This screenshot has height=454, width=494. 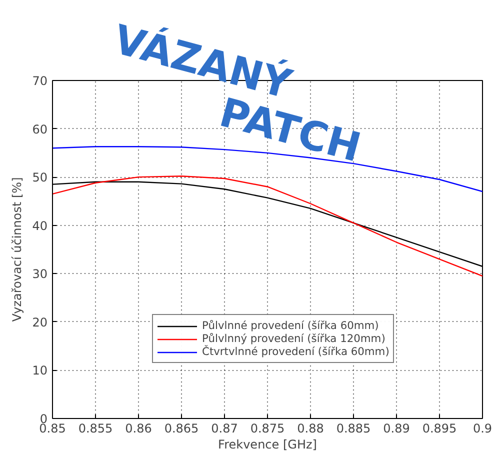 What do you see at coordinates (482, 429) in the screenshot?
I see `x-tick-label: 0.9` at bounding box center [482, 429].